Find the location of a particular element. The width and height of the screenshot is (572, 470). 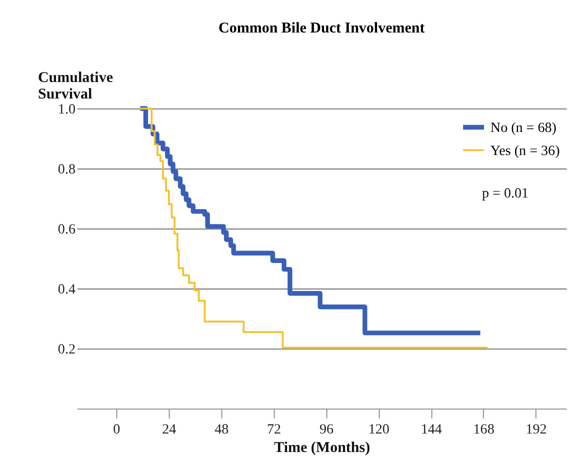

x-tick-label: 48 is located at coordinates (221, 429).